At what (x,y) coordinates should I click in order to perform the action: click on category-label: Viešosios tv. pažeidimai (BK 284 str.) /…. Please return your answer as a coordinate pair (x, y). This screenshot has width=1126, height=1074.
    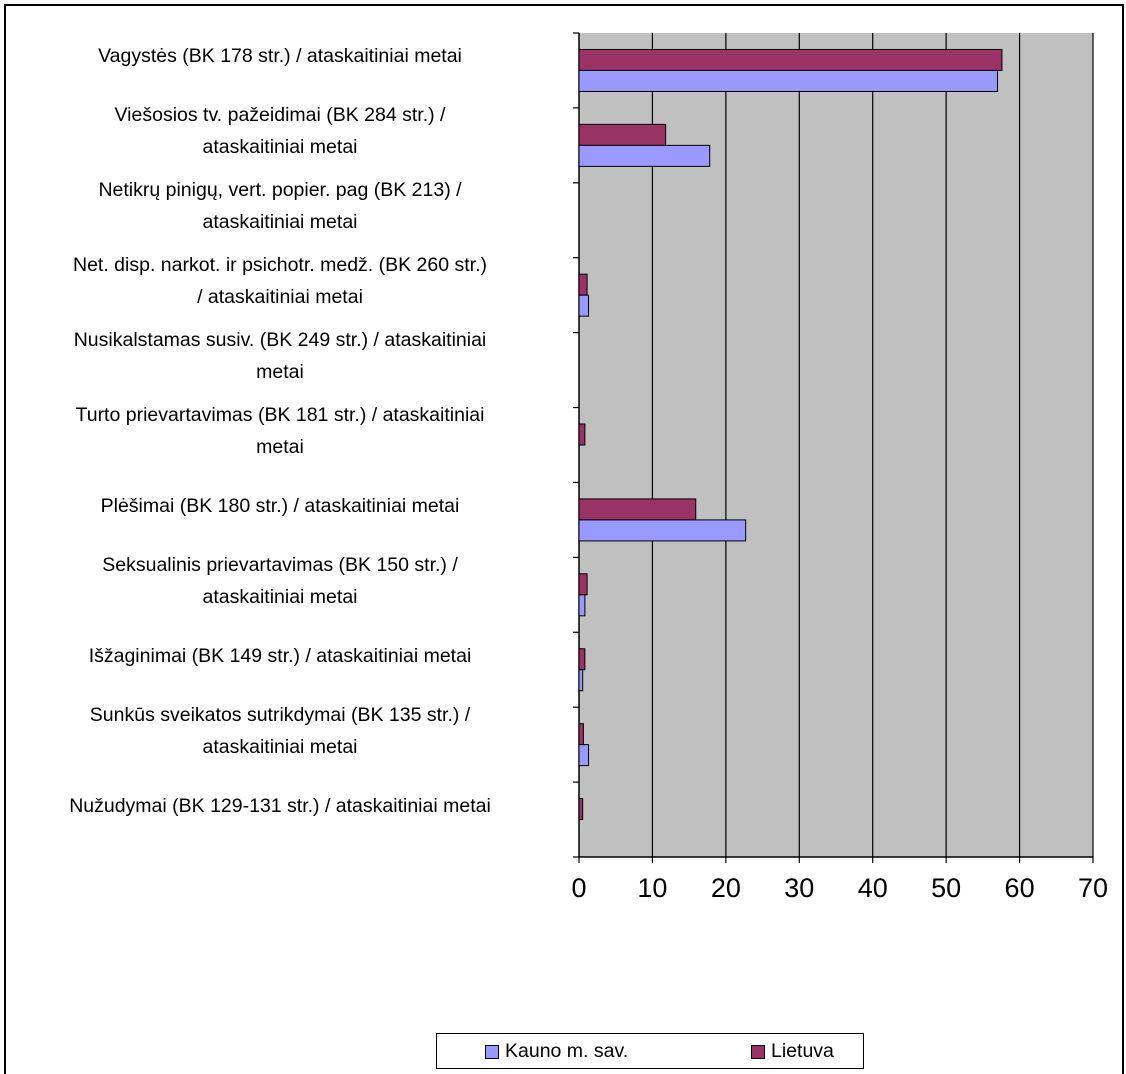
    Looking at the image, I should click on (280, 131).